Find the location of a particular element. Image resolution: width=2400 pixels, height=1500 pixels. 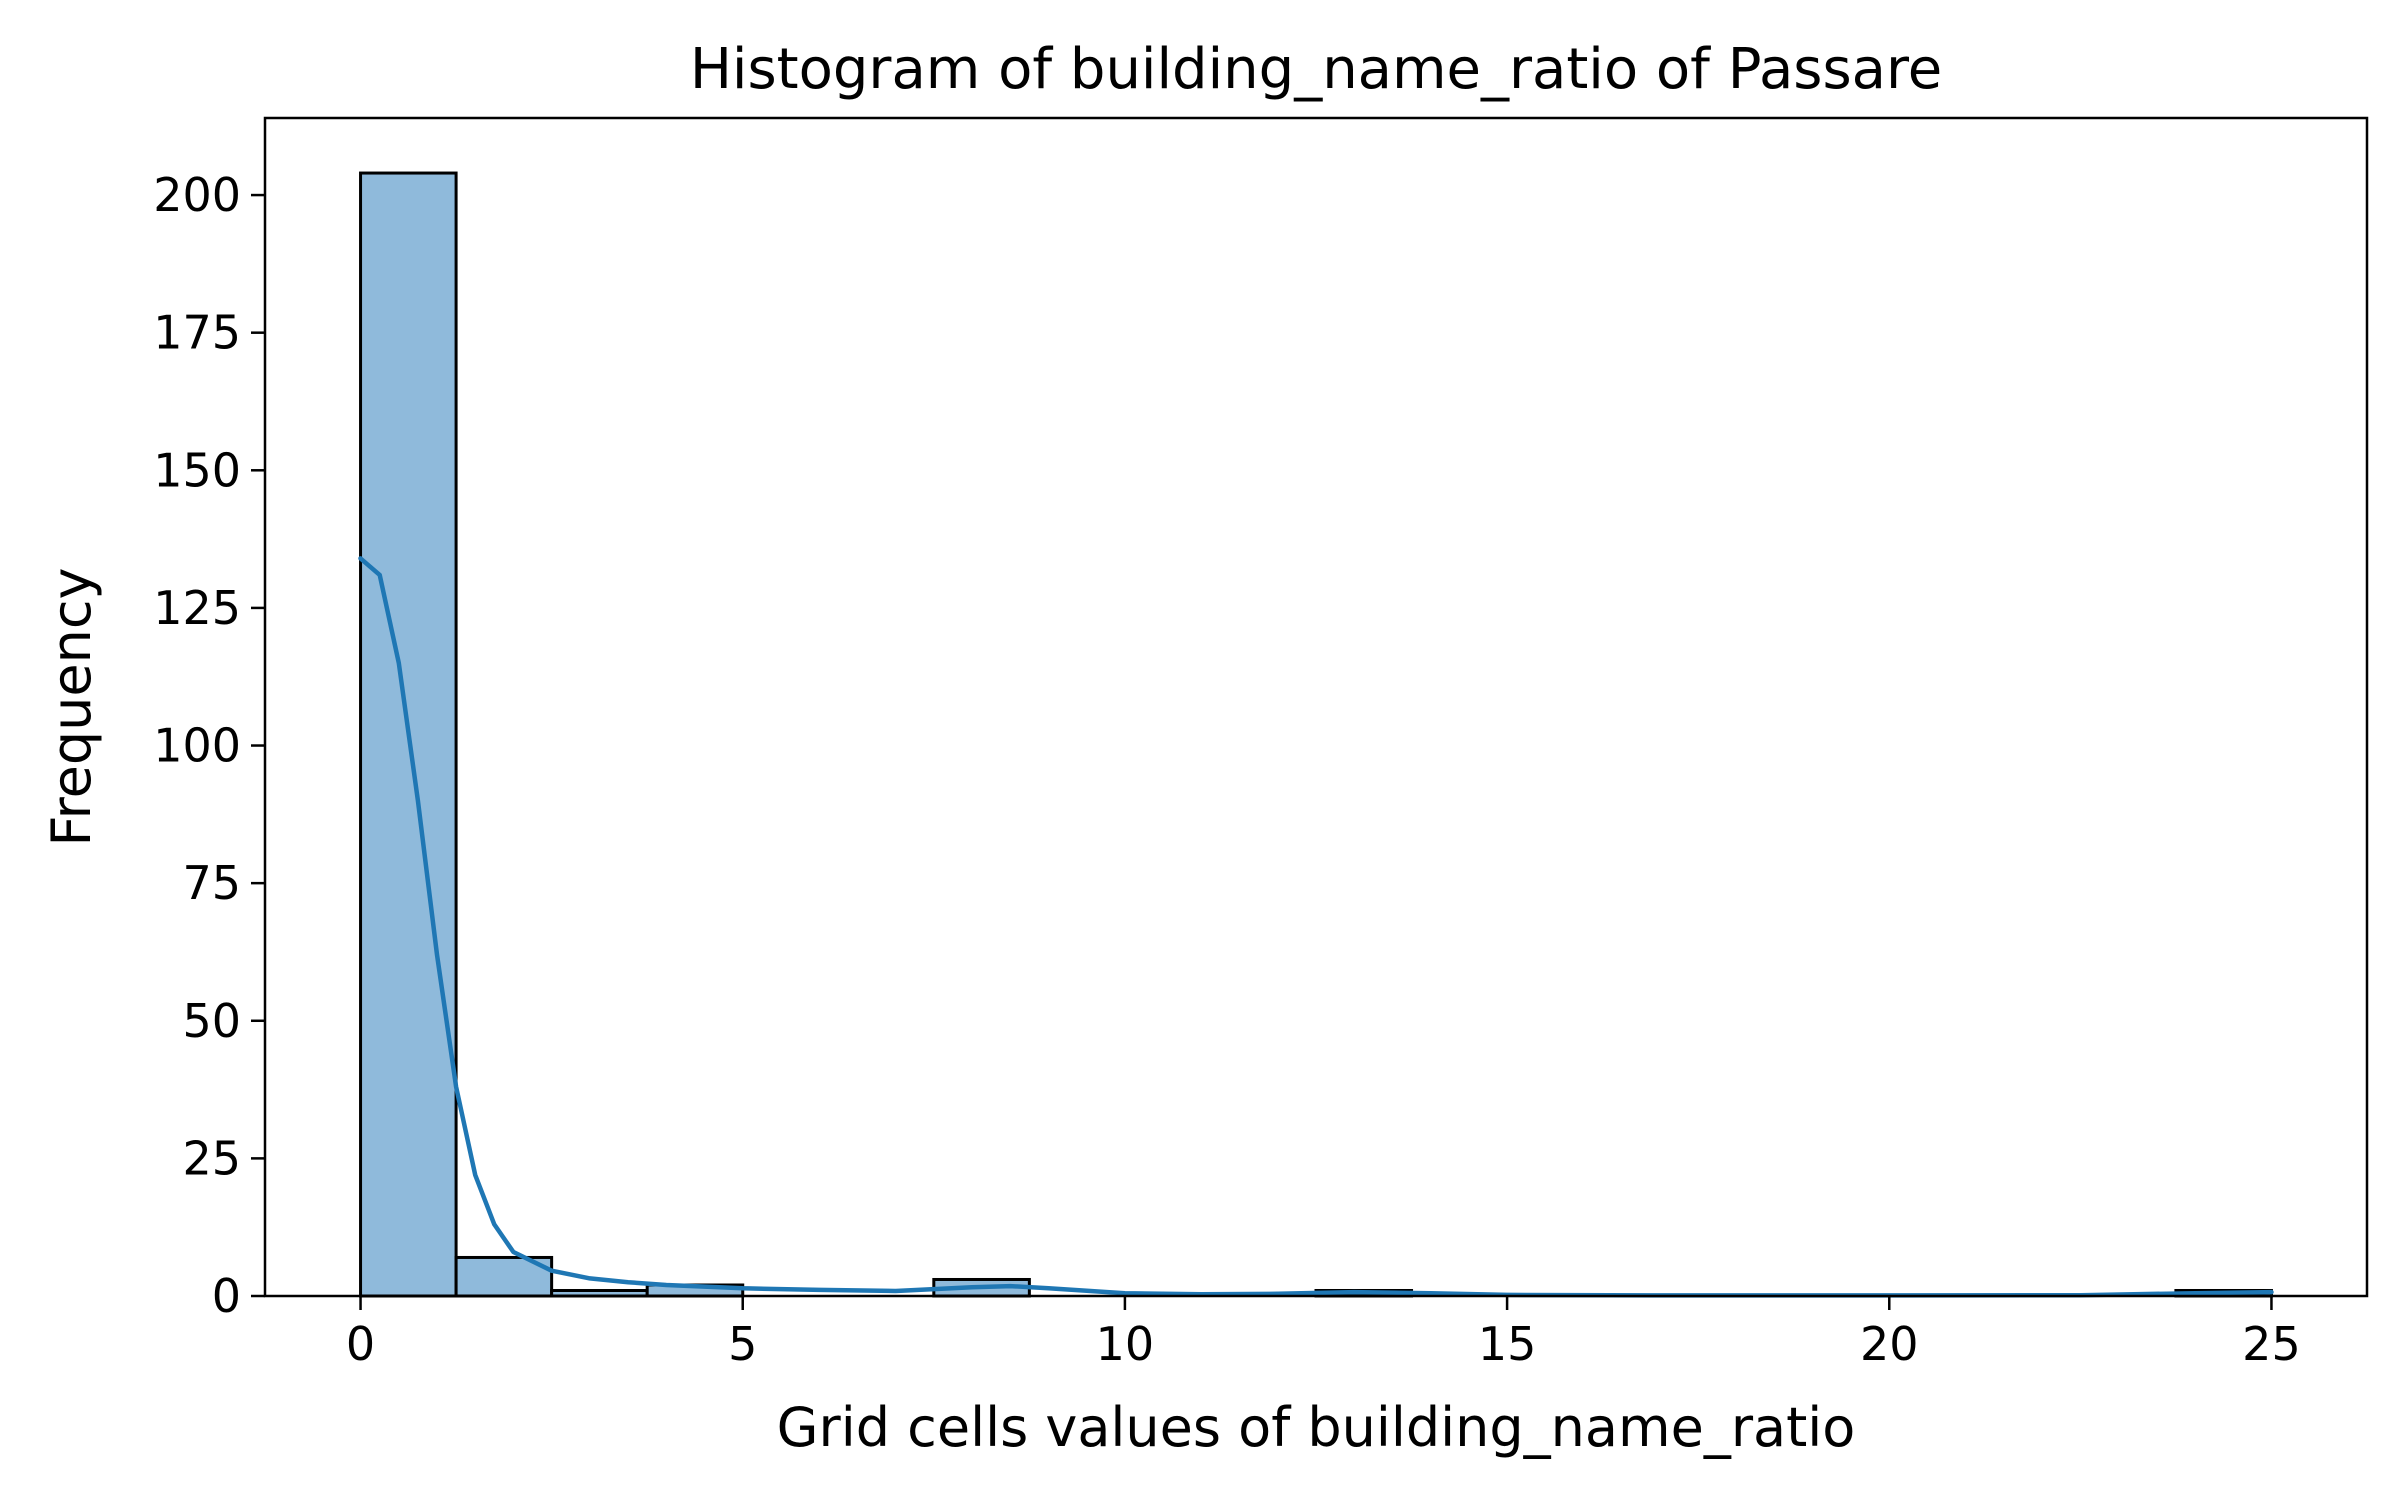

x-tick-label: 0 is located at coordinates (360, 1344).